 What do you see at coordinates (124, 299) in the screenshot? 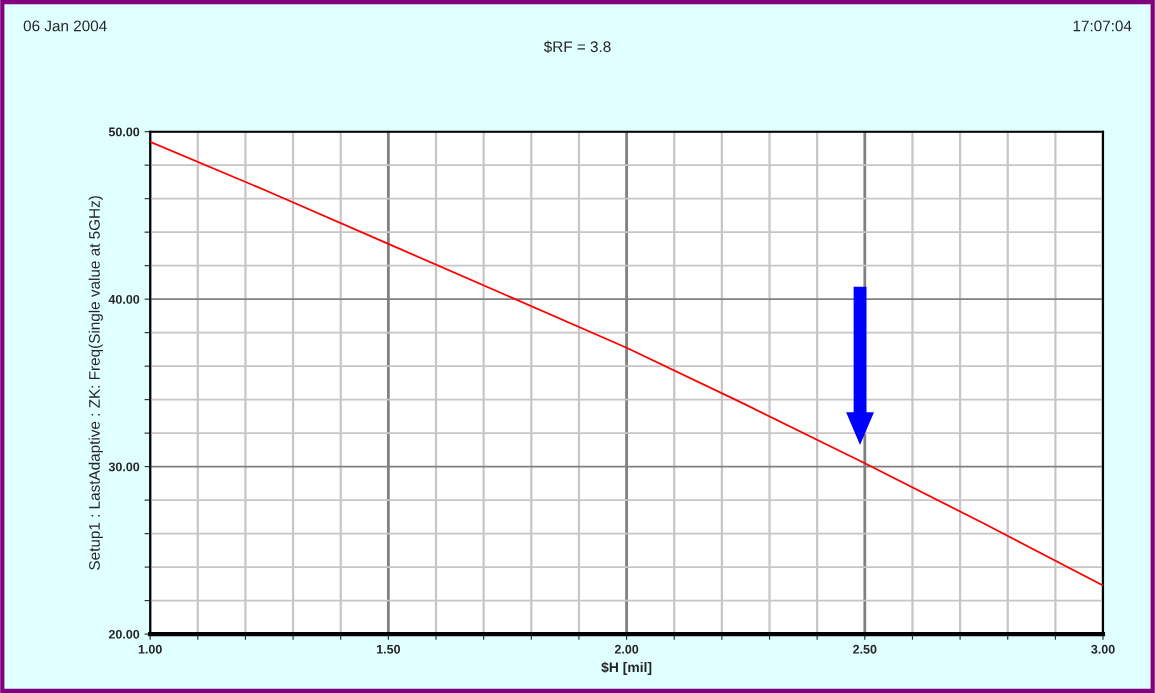
I see `y-tick-label: 40.00` at bounding box center [124, 299].